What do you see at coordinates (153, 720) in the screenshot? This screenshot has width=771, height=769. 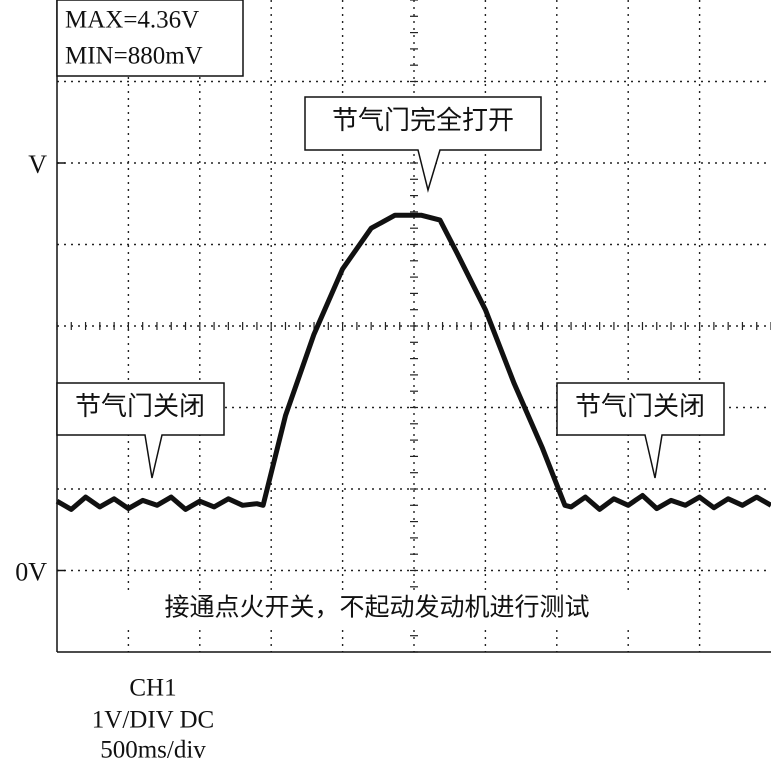 I see `channel-info: 1V/DIV DC` at bounding box center [153, 720].